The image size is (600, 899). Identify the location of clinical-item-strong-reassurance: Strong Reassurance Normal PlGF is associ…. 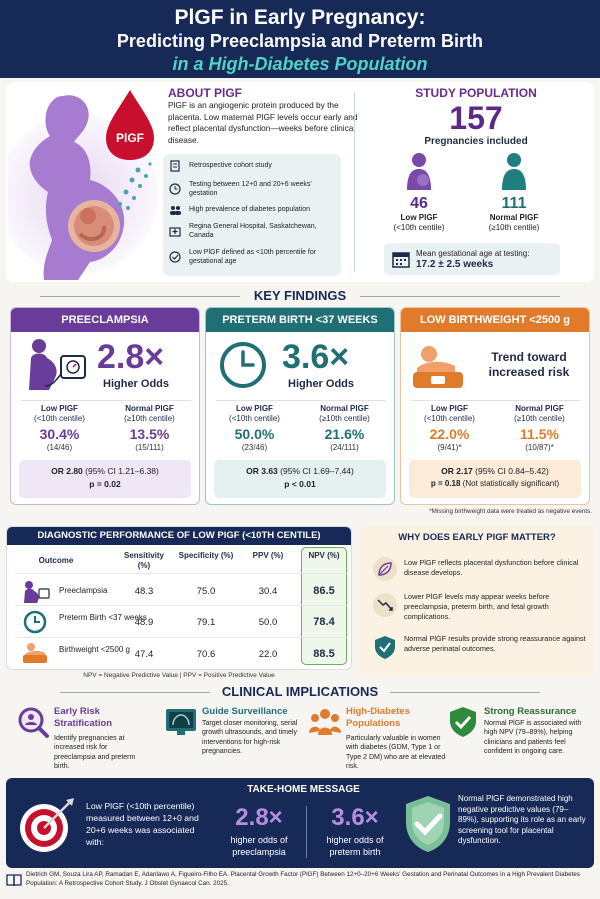
(518, 739).